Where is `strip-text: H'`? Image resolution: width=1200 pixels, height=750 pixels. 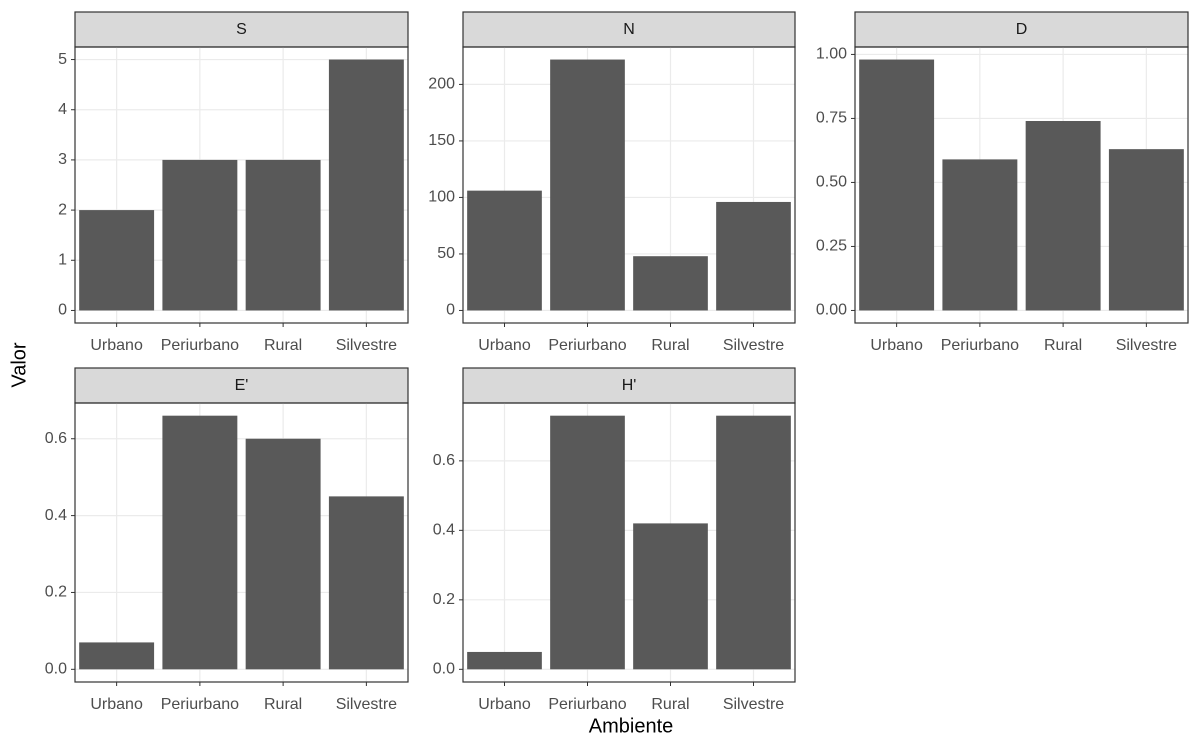
strip-text: H' is located at coordinates (629, 385).